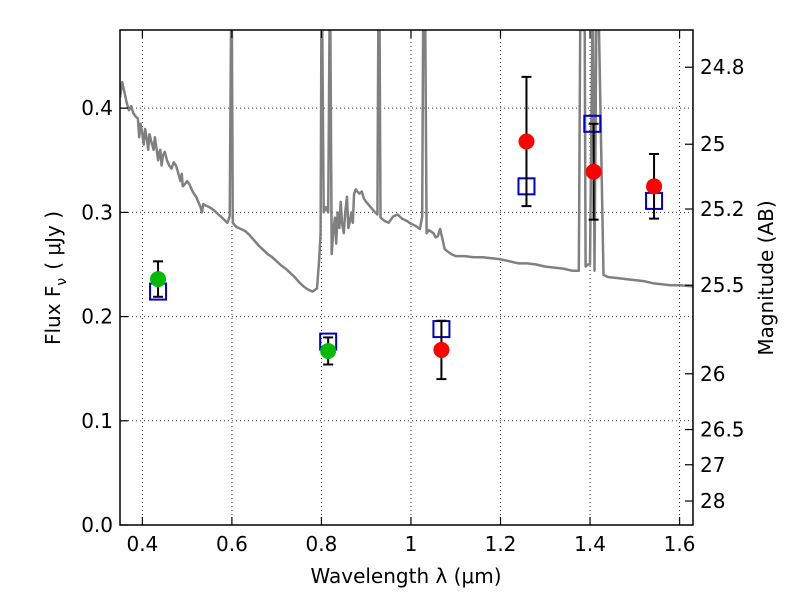 The image size is (800, 600). What do you see at coordinates (97, 525) in the screenshot?
I see `y-tick-label: 0.0` at bounding box center [97, 525].